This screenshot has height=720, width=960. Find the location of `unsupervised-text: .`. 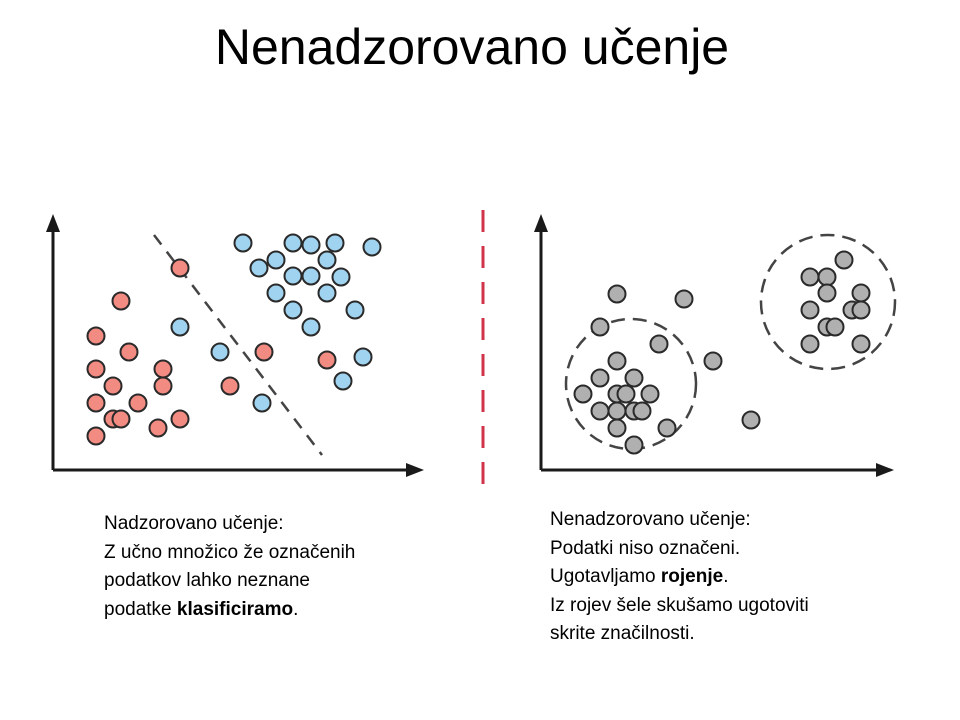

unsupervised-text: . is located at coordinates (726, 577).